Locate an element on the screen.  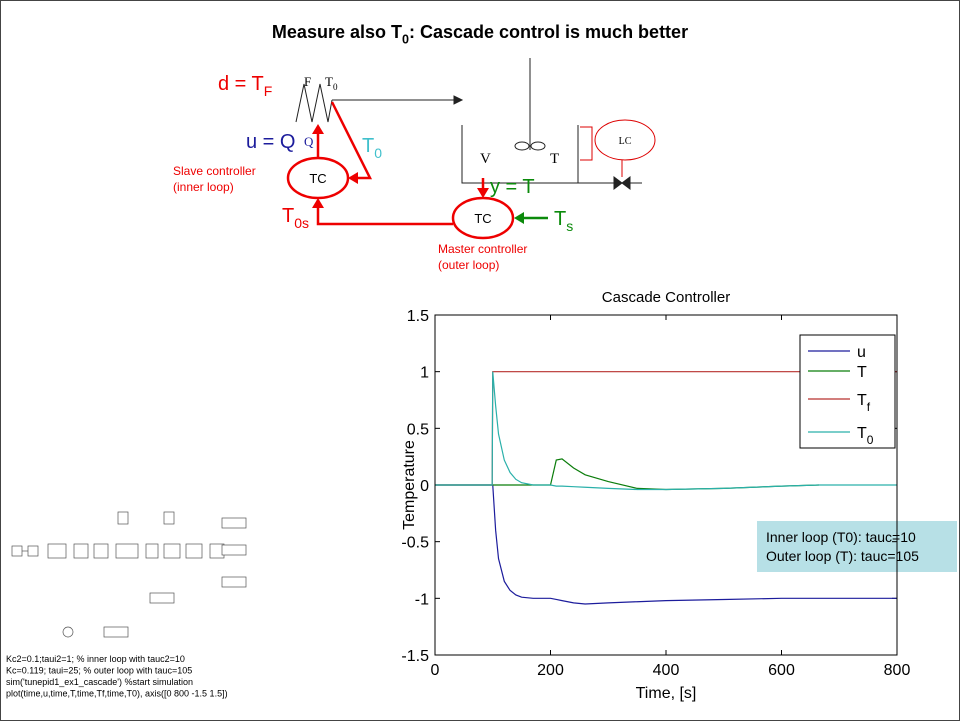
label-q: Q is located at coordinates (309, 141).